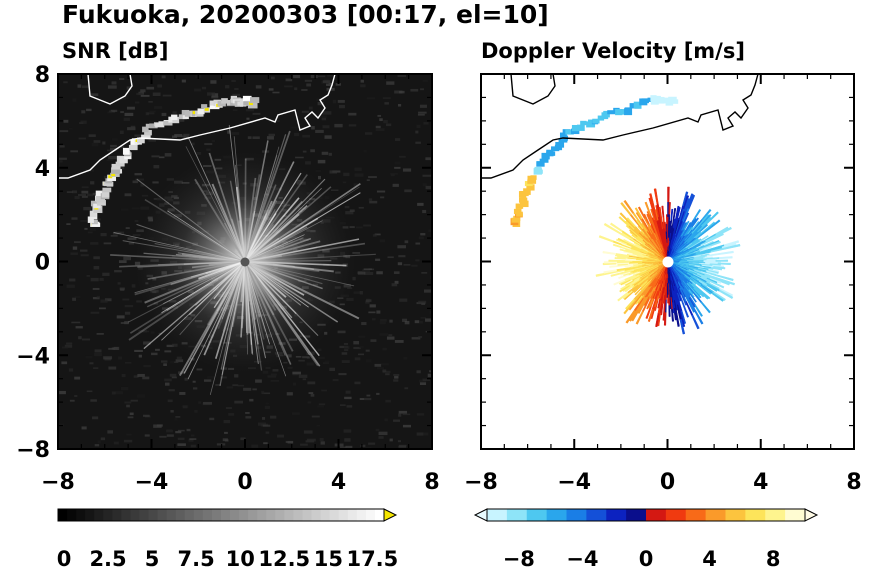 This screenshot has width=870, height=570. Describe the element at coordinates (533, 89) in the screenshot. I see `doppler-coastline-north` at that location.